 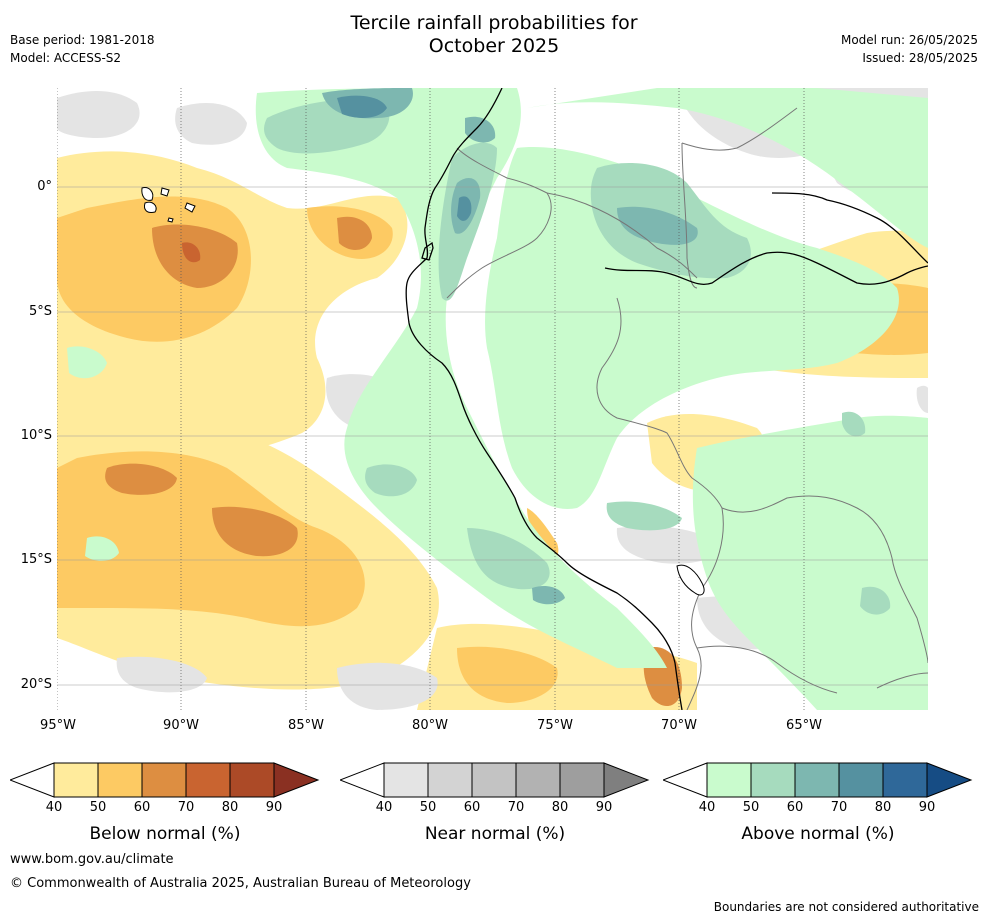 I want to click on below-label-40: 40, so click(x=54, y=807).